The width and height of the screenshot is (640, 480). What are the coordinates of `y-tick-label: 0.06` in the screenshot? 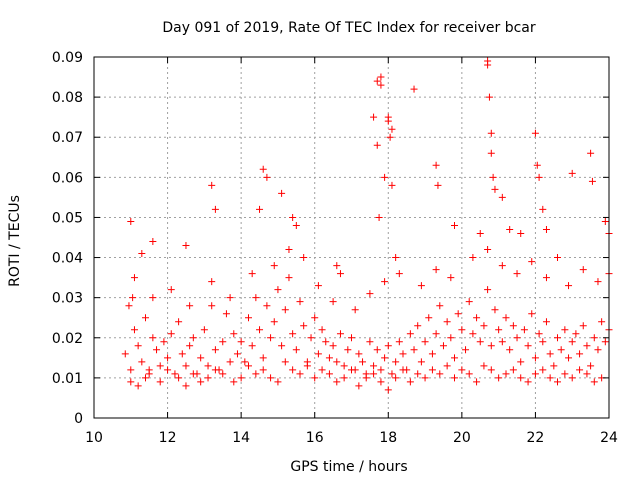 It's located at (67, 178).